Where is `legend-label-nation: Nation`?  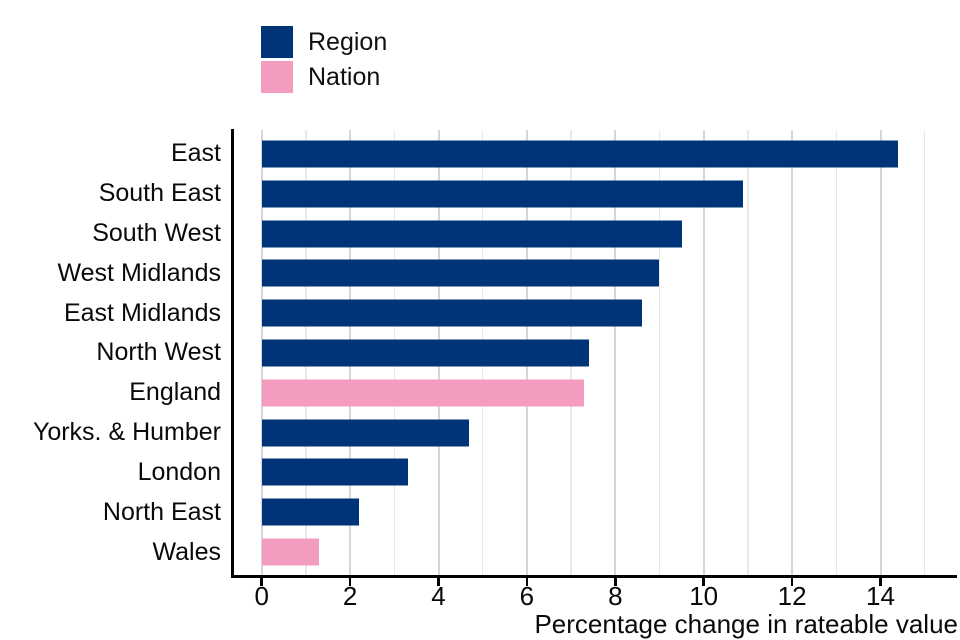 legend-label-nation: Nation is located at coordinates (344, 77).